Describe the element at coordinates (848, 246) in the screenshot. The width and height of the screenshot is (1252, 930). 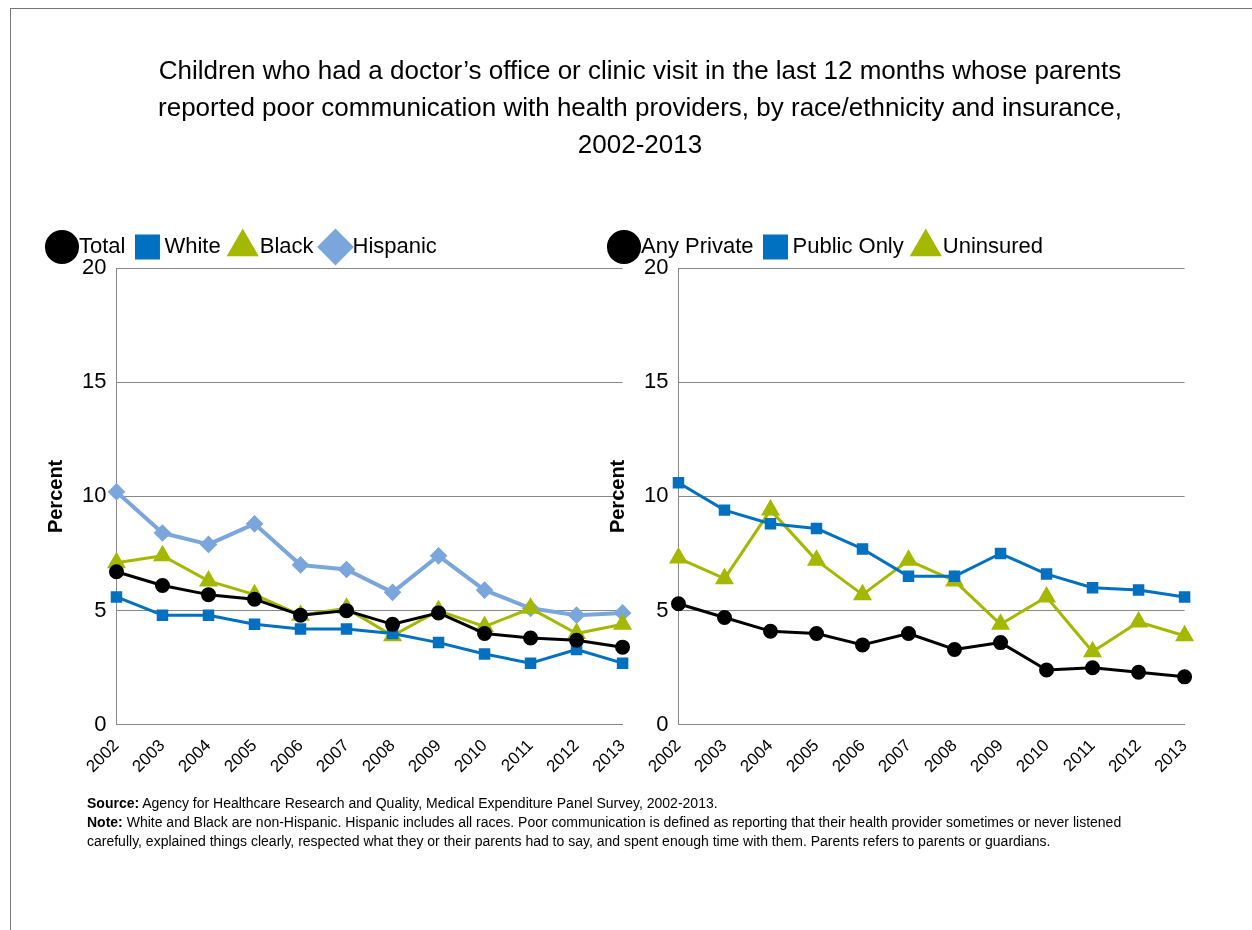
I see `legend-label: Public Only` at that location.